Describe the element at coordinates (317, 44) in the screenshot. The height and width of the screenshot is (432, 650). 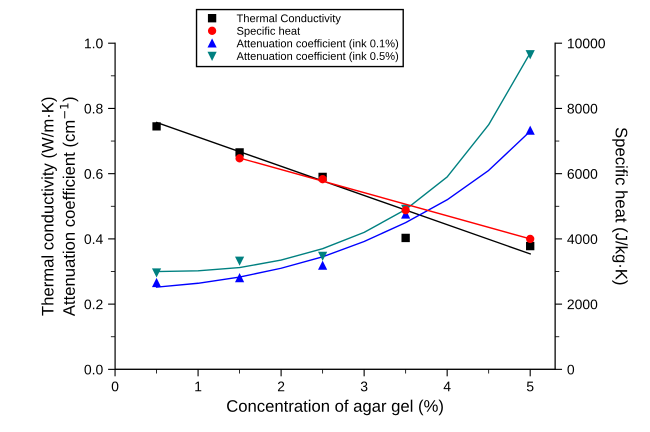
I see `legend-label: Attenuation coefficient (ink 0.1%)` at that location.